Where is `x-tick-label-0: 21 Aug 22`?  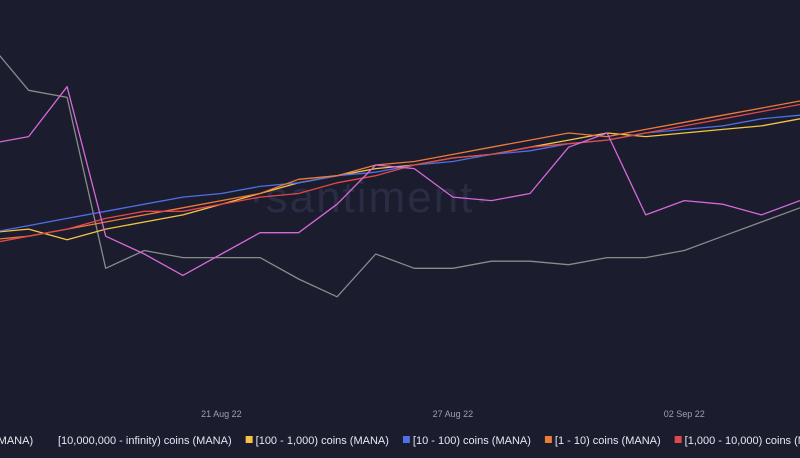 x-tick-label-0: 21 Aug 22 is located at coordinates (221, 414).